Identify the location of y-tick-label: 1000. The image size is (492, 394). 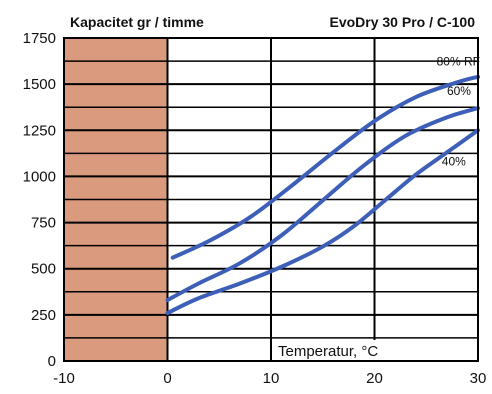
(39, 176).